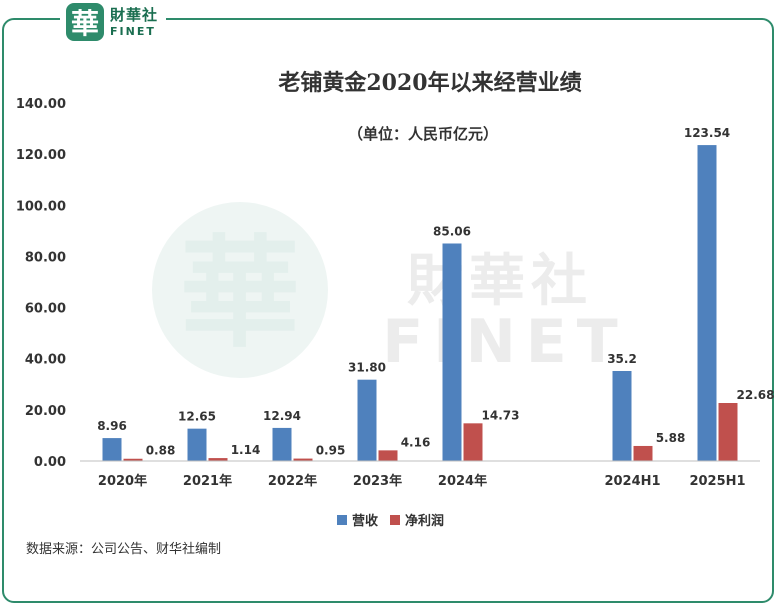 This screenshot has width=779, height=608. Describe the element at coordinates (133, 31) in the screenshot. I see `brand-name-en: FINET` at that location.